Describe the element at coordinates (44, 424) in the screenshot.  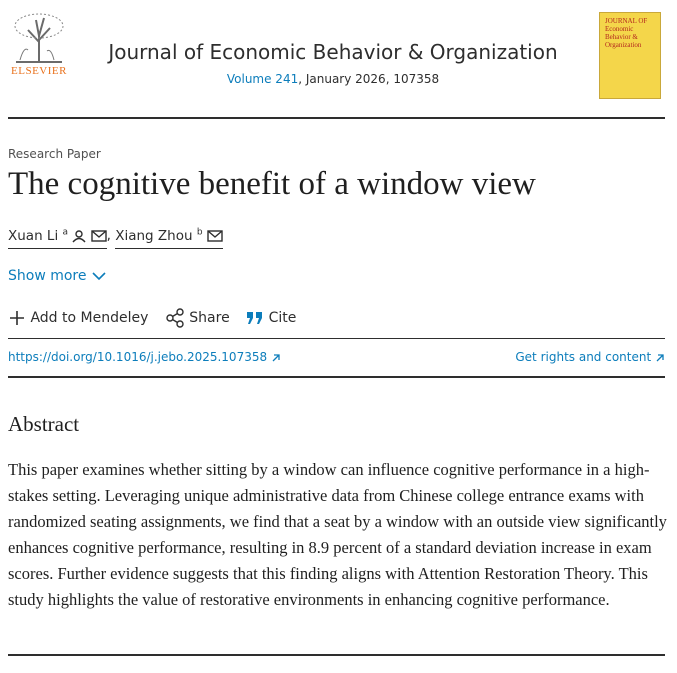
I see `abstract-heading: Abstract` at that location.